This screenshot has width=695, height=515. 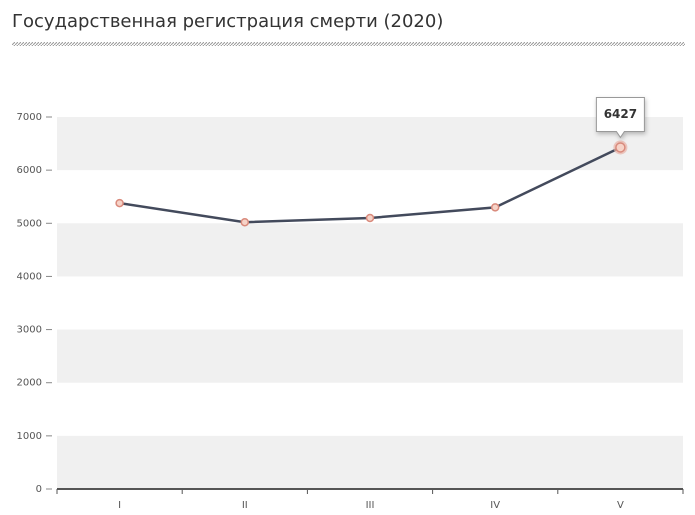 I want to click on title-rule, so click(x=348, y=44).